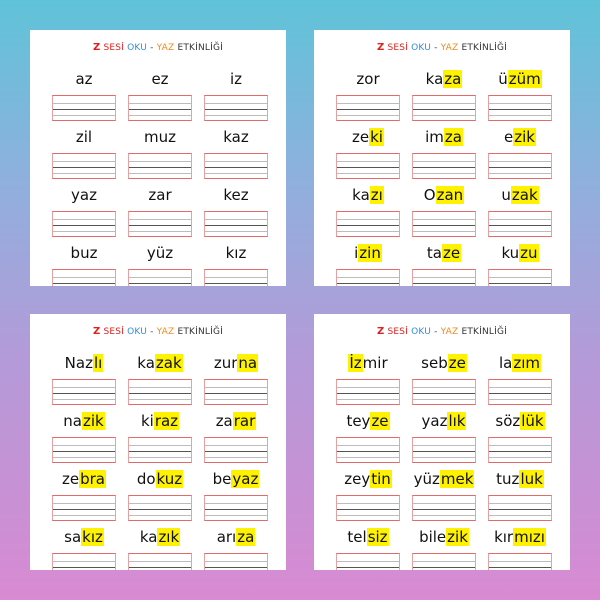 The height and width of the screenshot is (600, 600). I want to click on word-label: kiraz, so click(160, 421).